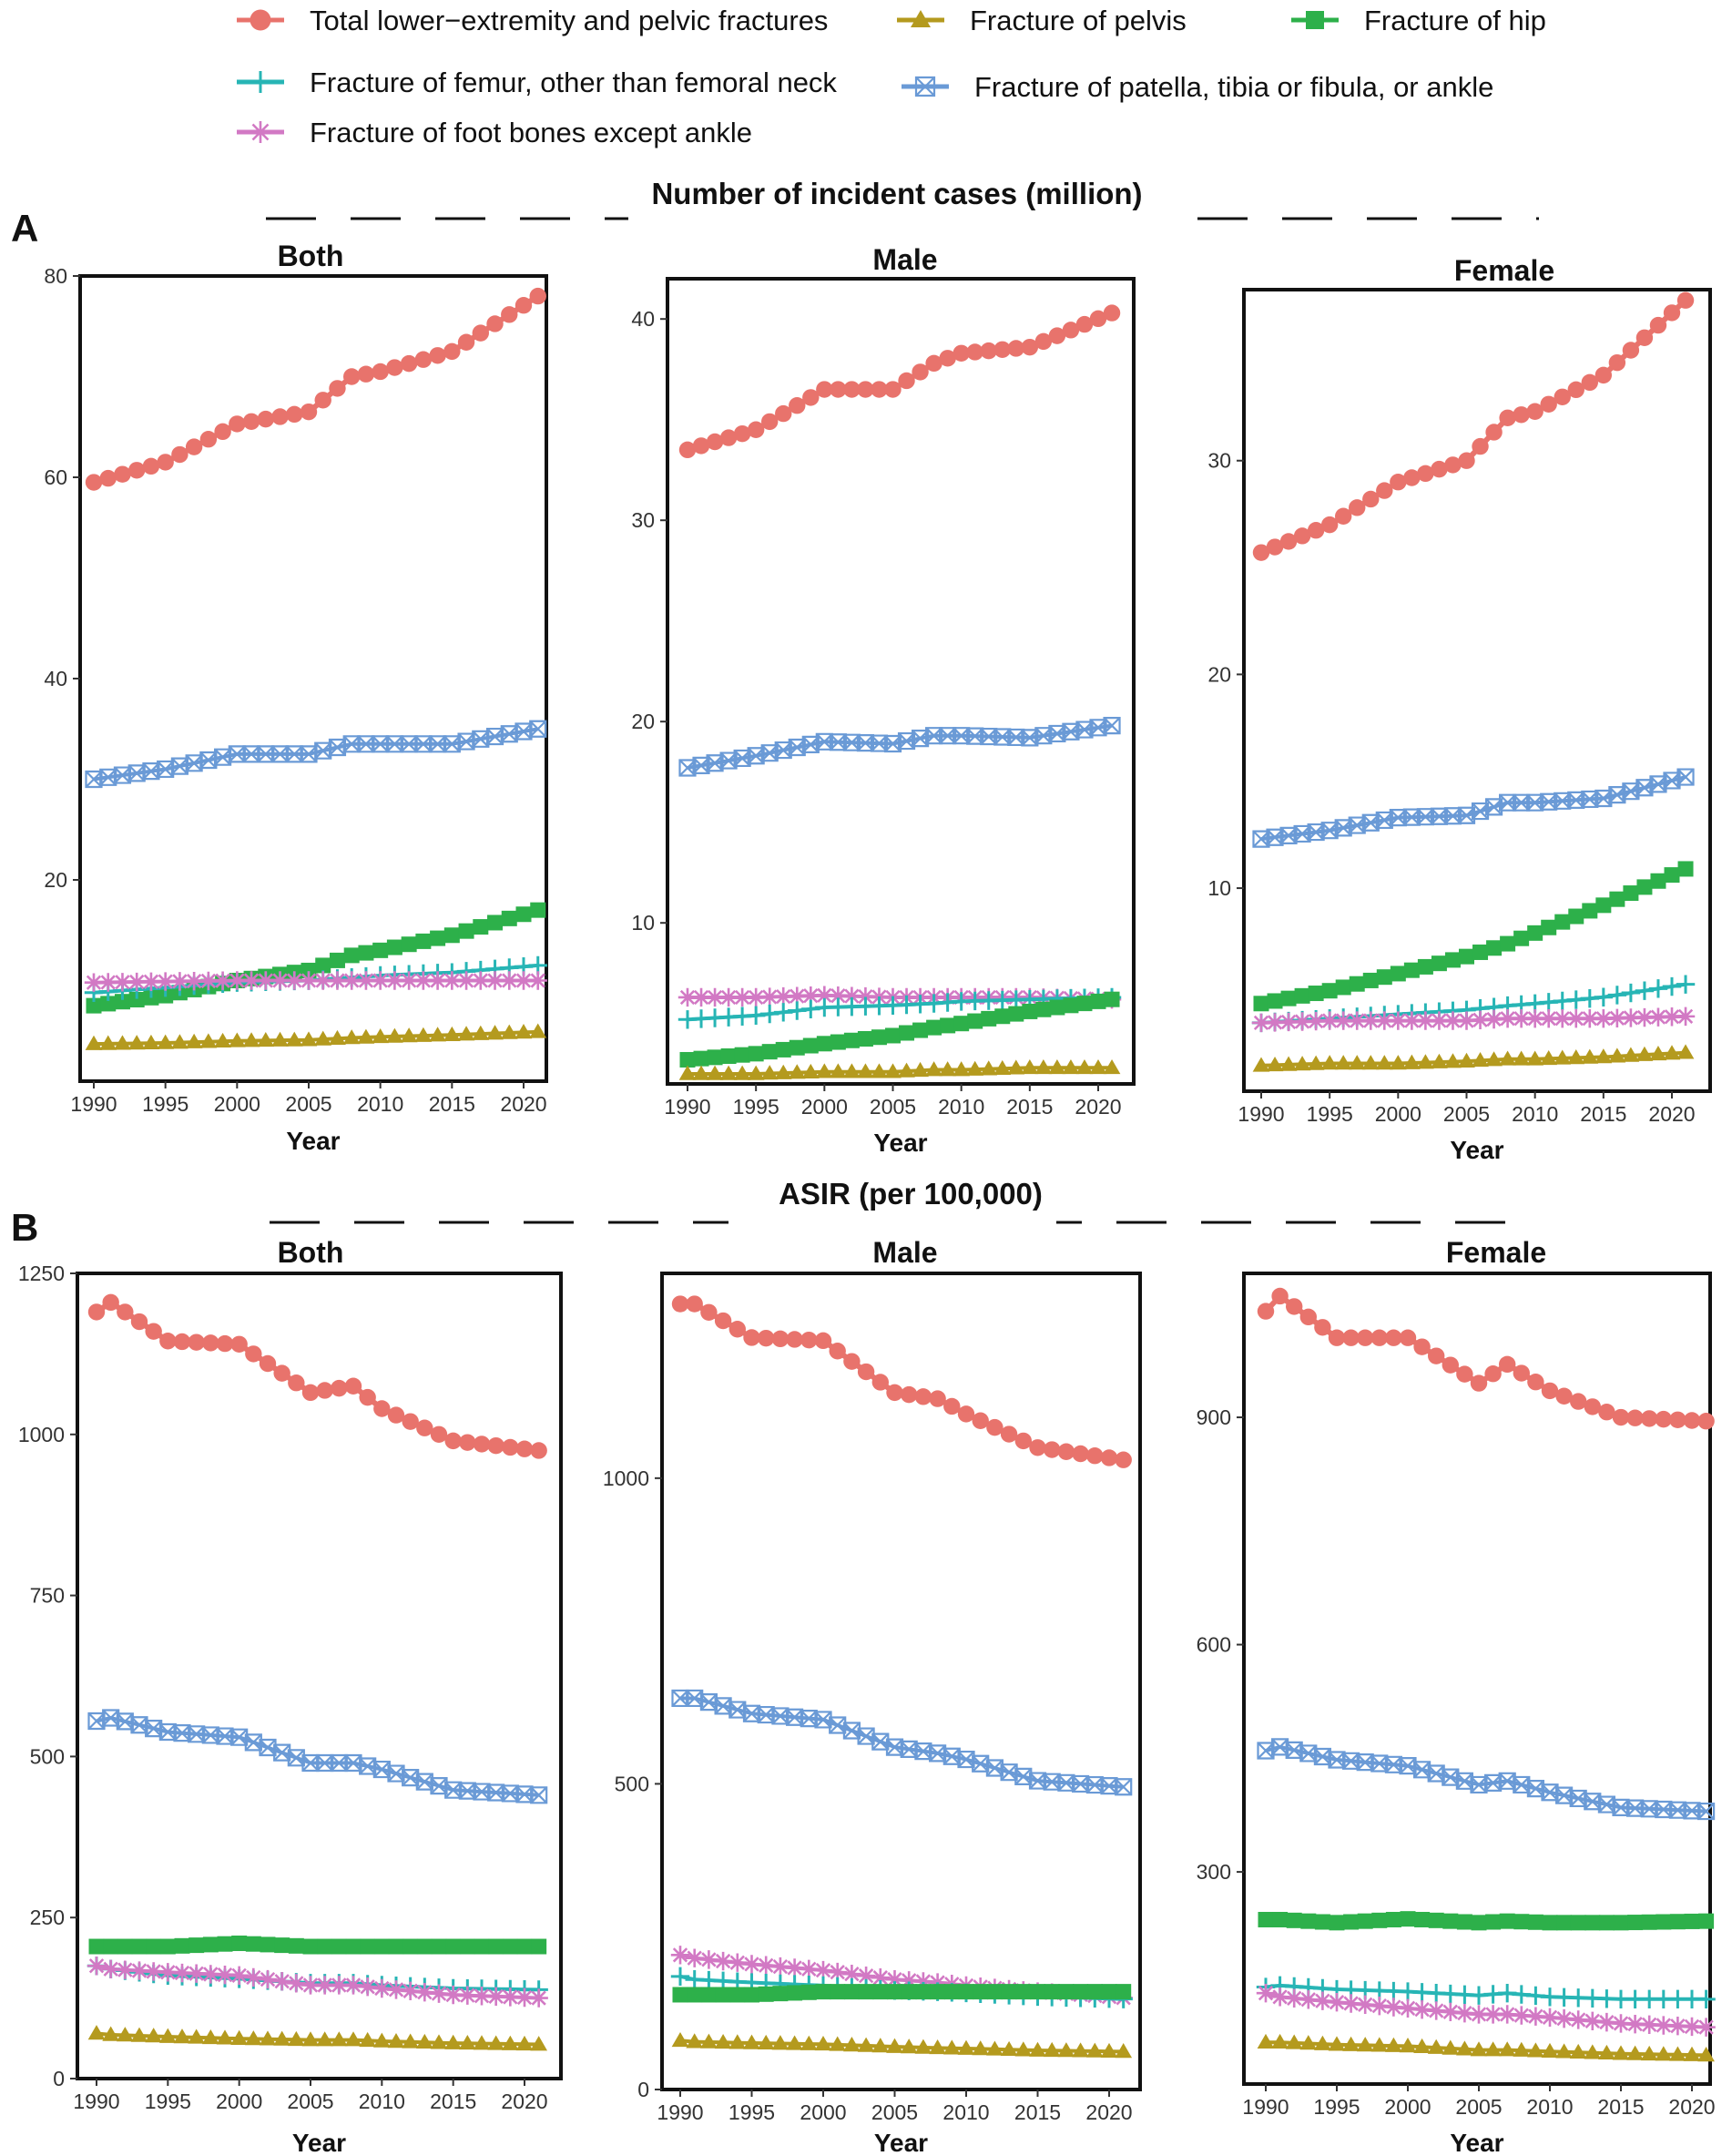 The width and height of the screenshot is (1732, 2156). What do you see at coordinates (1336, 2107) in the screenshot?
I see `x-tick-label: 1995` at bounding box center [1336, 2107].